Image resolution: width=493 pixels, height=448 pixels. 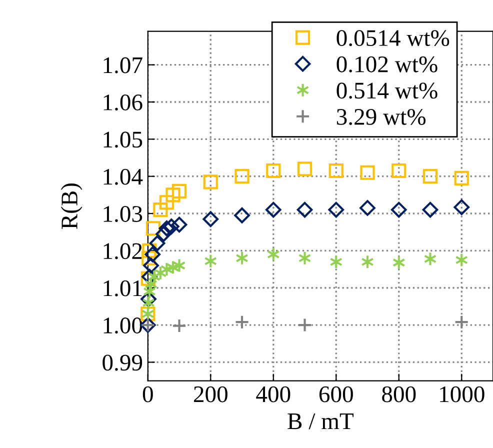 I want to click on y-tick-label: 1.02, so click(x=123, y=251).